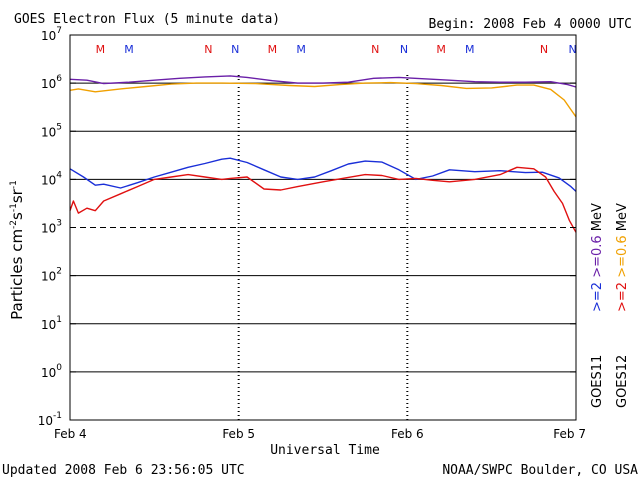 This screenshot has width=640, height=480. I want to click on legend: GOES11 GOES12>=2 >=0.6 MeV>=2 >=0.6 MeV, so click(610, 305).